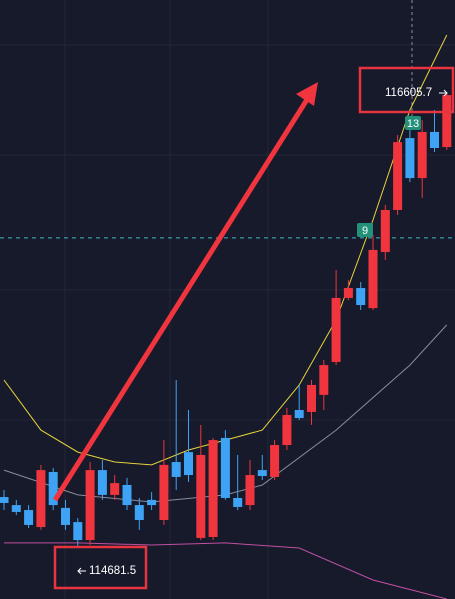 The height and width of the screenshot is (599, 455). I want to click on low-box, so click(100, 567).